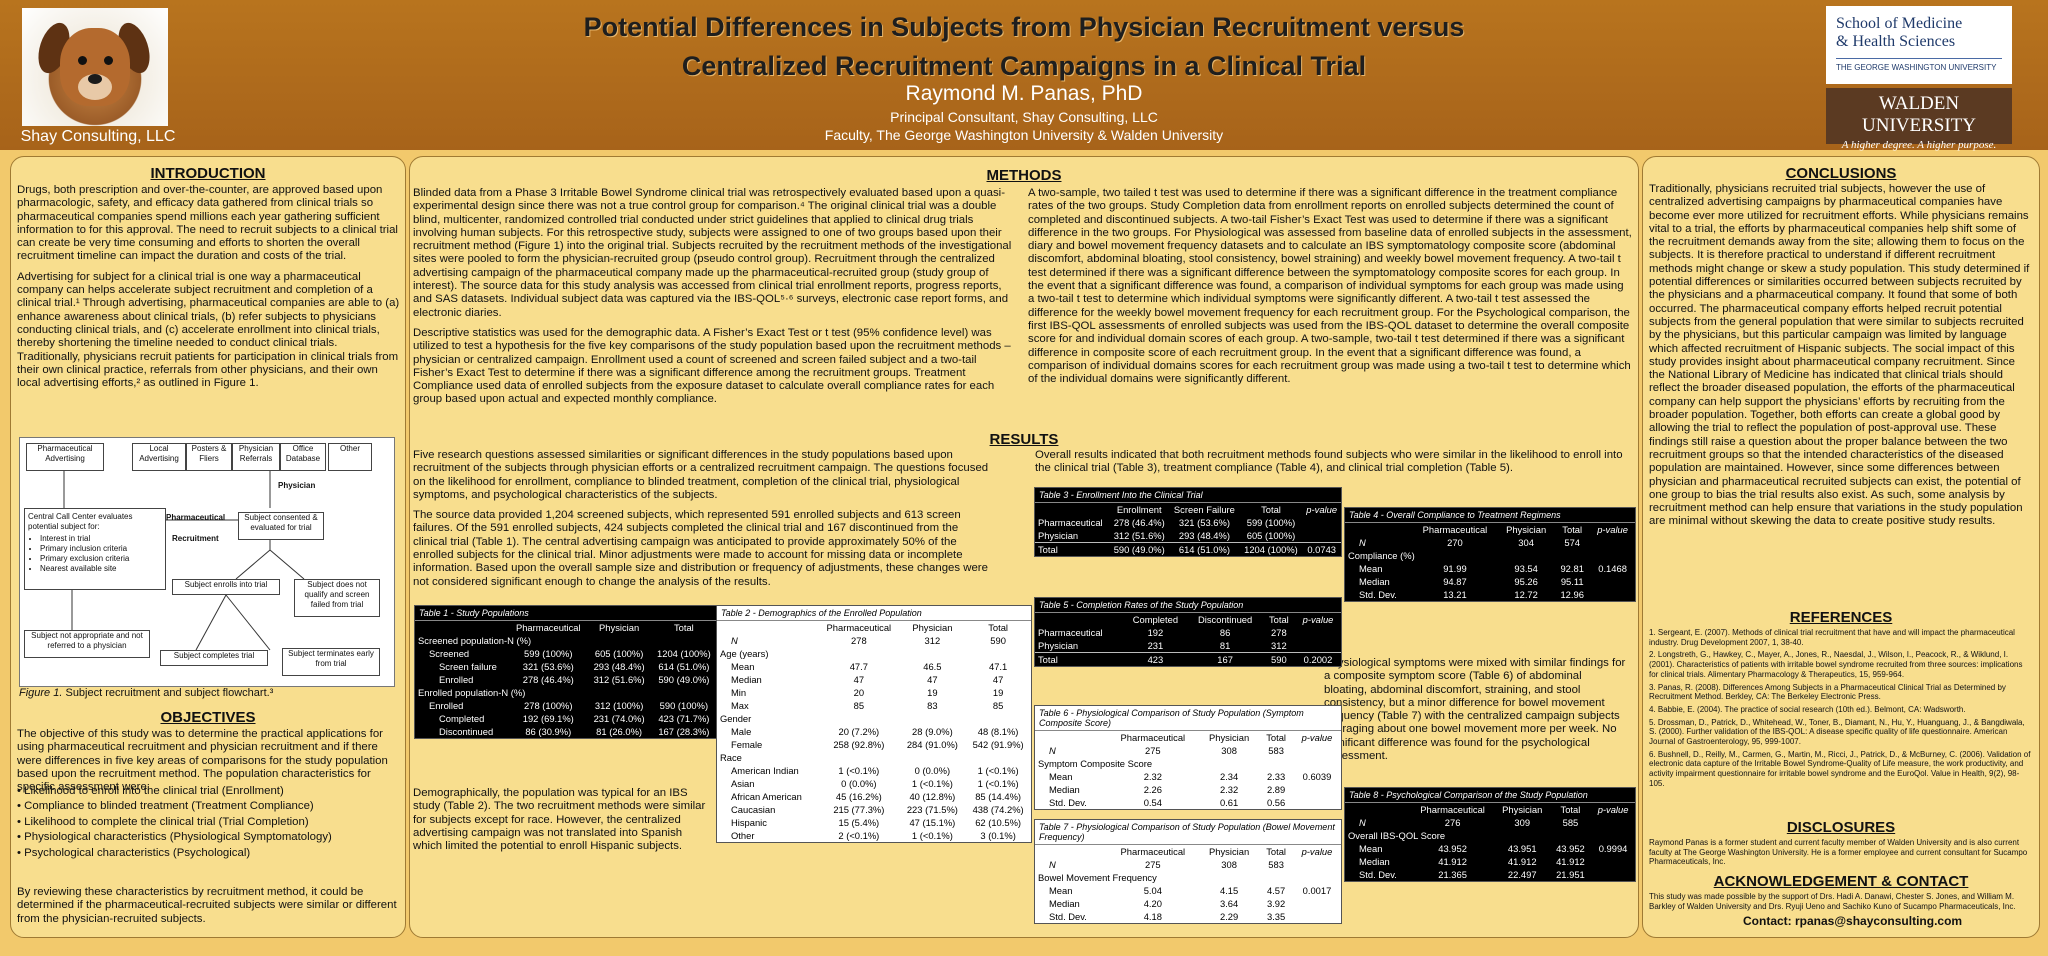 This screenshot has height=956, width=2048. What do you see at coordinates (1612, 568) in the screenshot?
I see `table-cell: 0.1468` at bounding box center [1612, 568].